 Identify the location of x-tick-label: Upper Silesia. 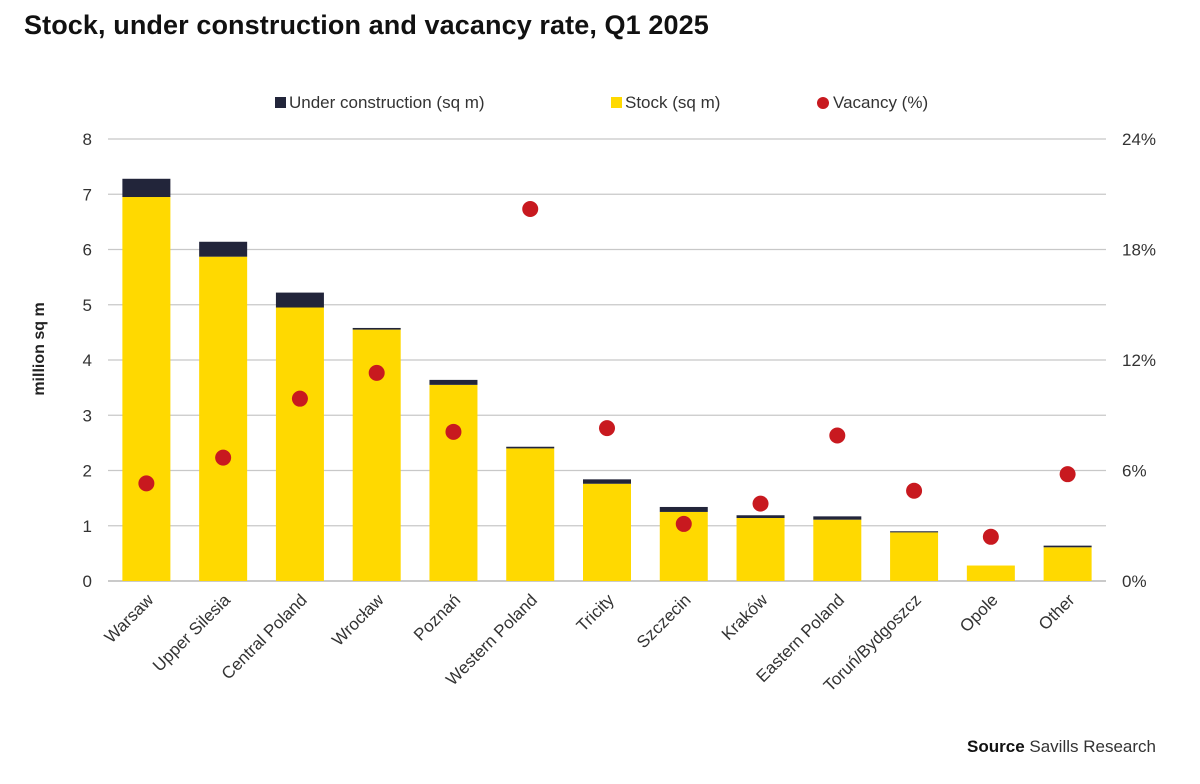
(191, 632).